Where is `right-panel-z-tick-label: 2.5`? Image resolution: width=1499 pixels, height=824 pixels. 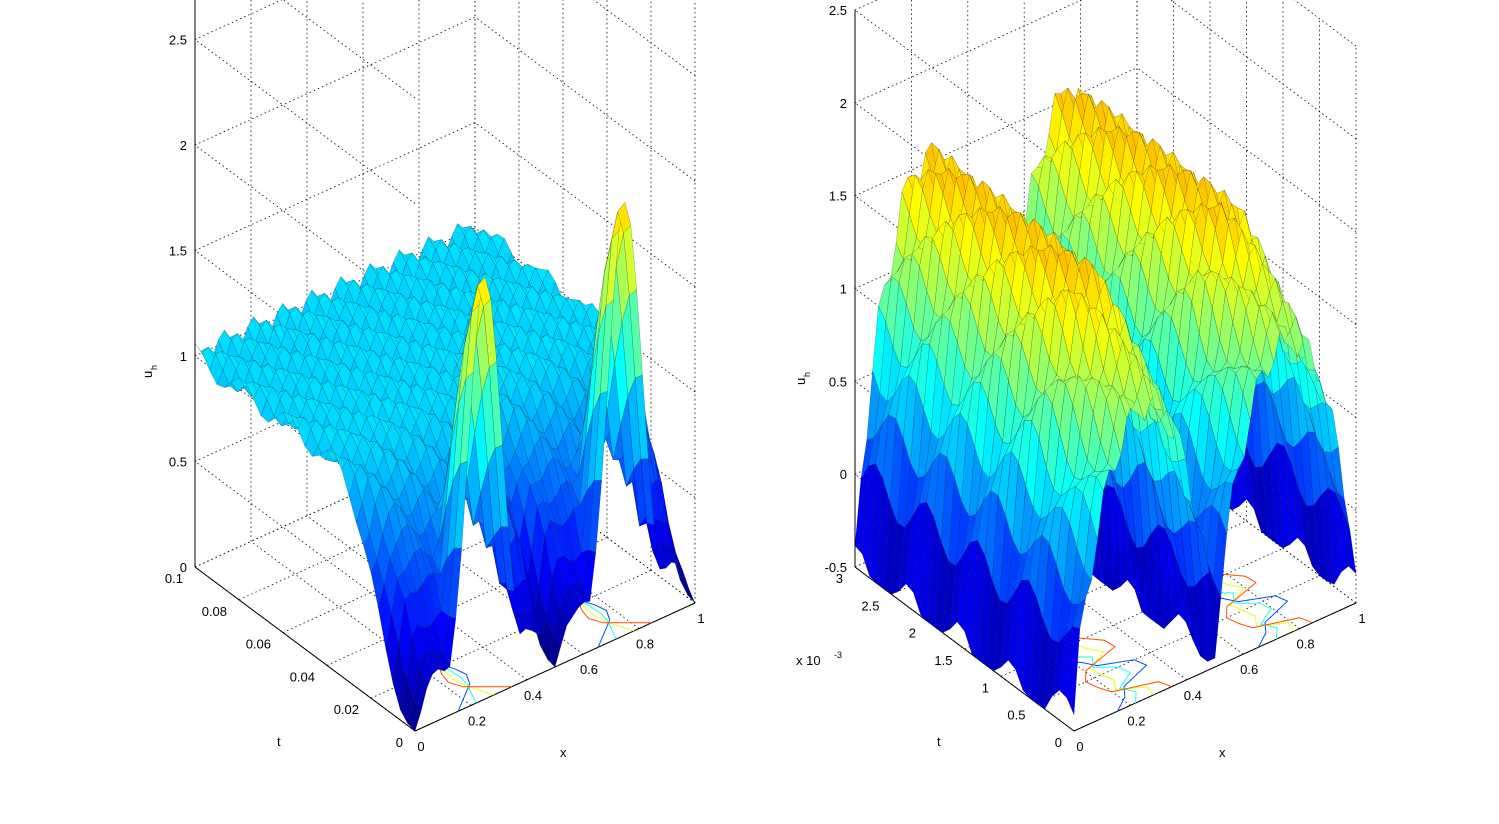 right-panel-z-tick-label: 2.5 is located at coordinates (838, 10).